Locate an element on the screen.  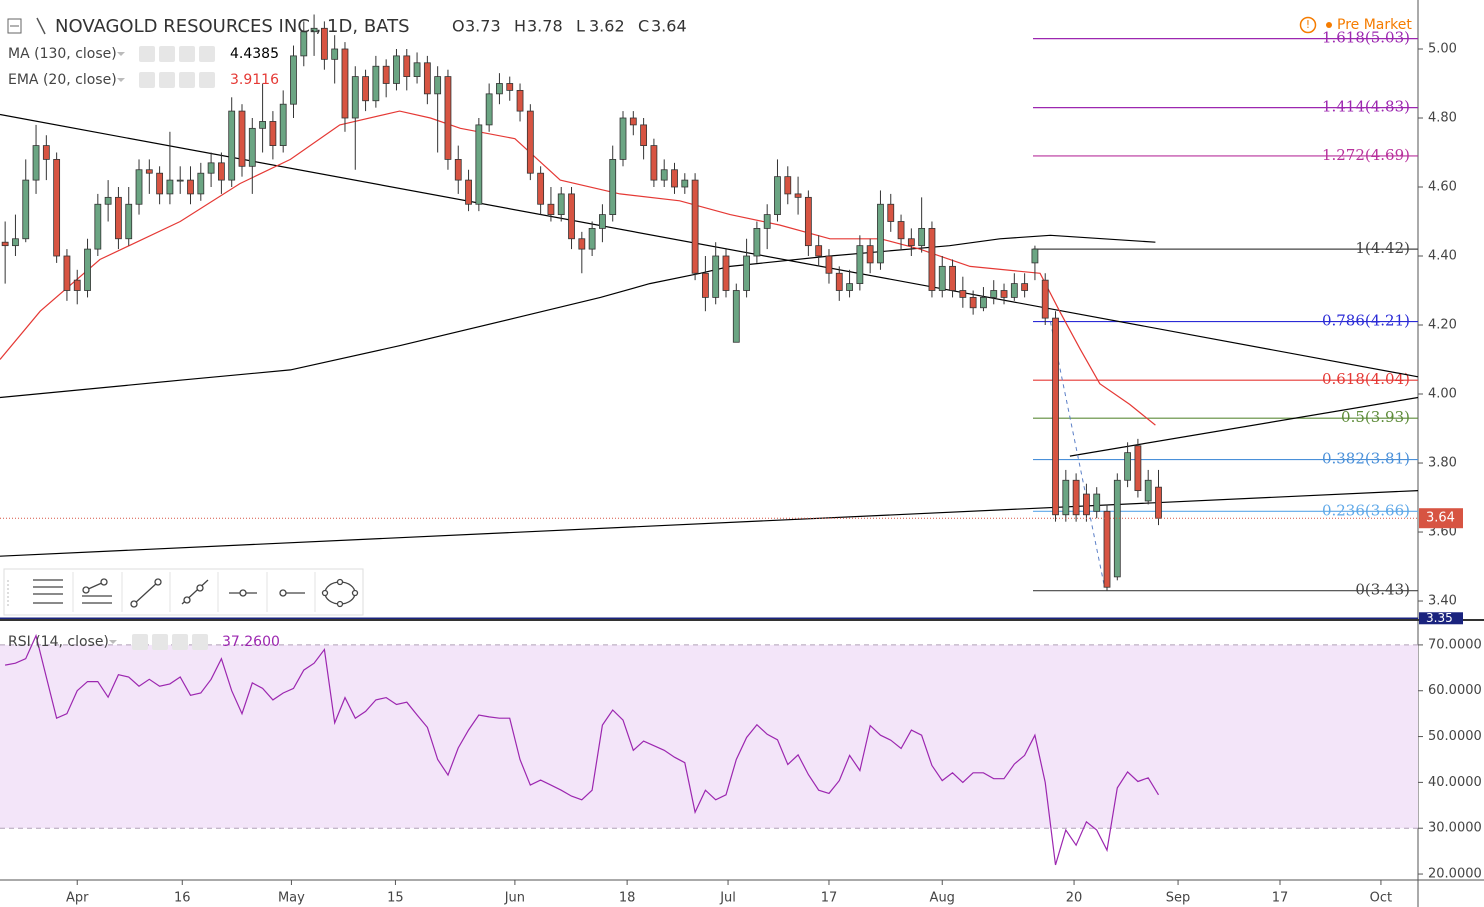
trendline is located at coordinates (709, 523).